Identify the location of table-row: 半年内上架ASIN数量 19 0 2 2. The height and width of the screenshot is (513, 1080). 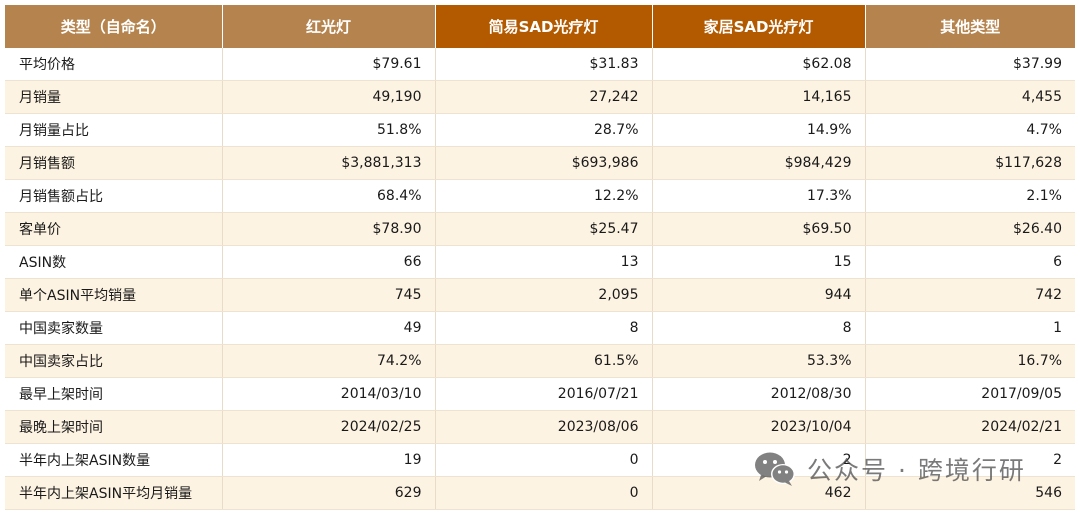
(540, 460).